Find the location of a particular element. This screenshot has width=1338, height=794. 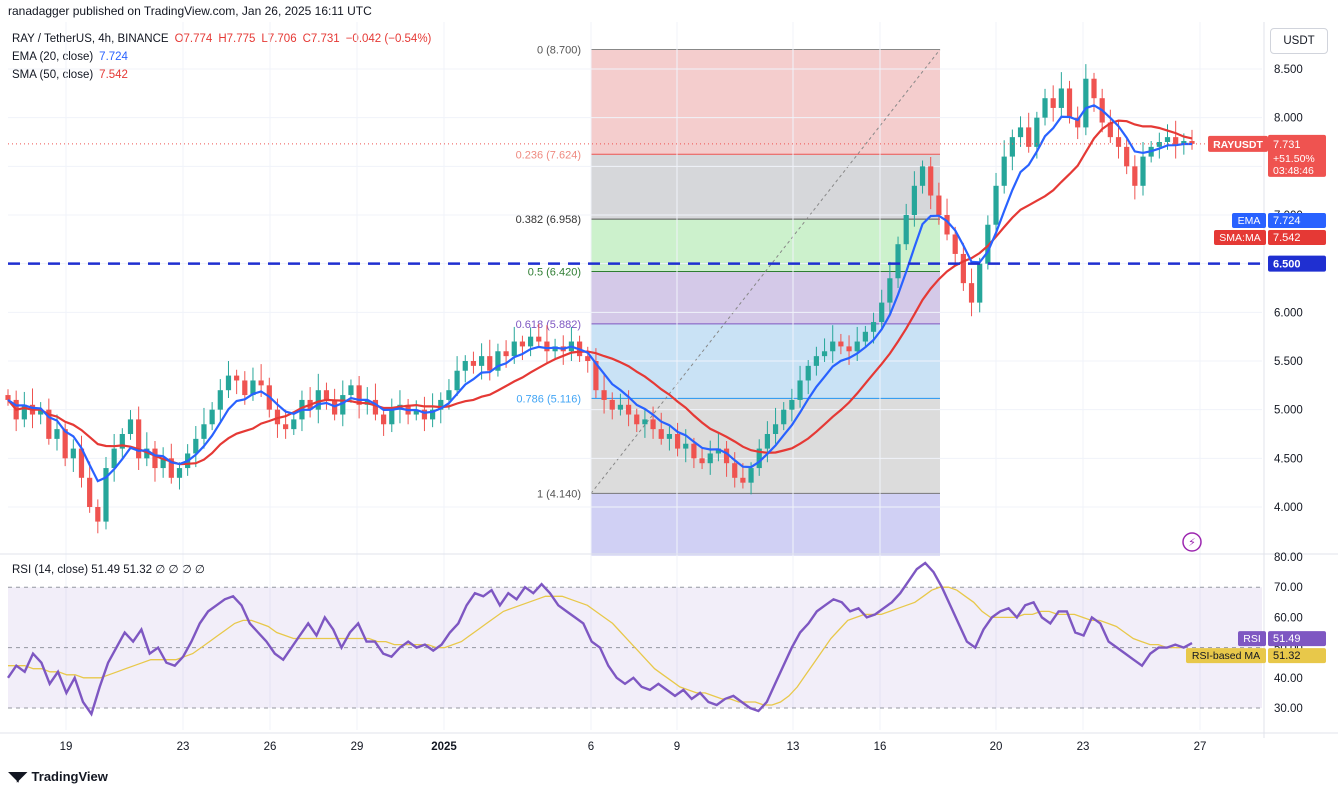

ema-tag-bg is located at coordinates (1249, 220).